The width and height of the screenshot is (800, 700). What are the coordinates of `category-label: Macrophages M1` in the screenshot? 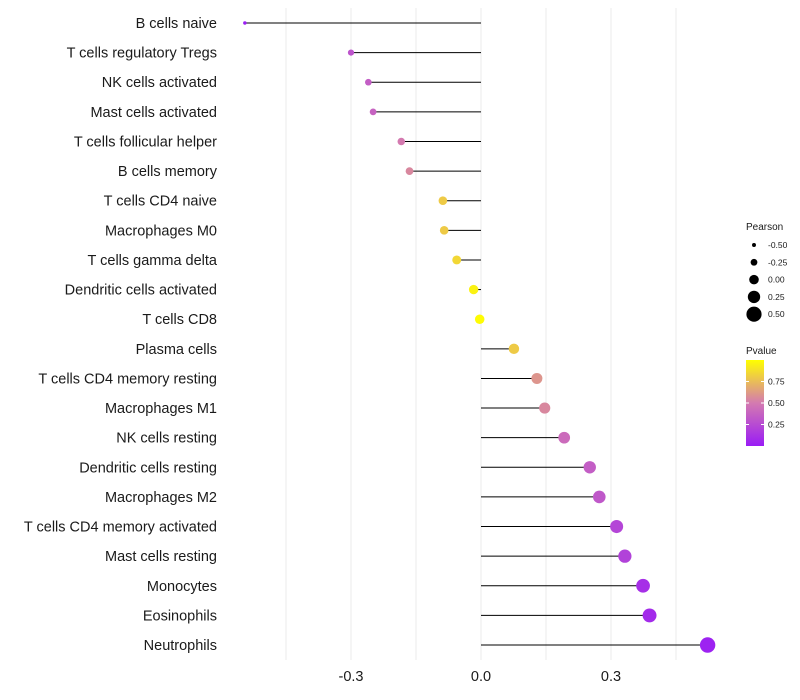 It's located at (161, 409).